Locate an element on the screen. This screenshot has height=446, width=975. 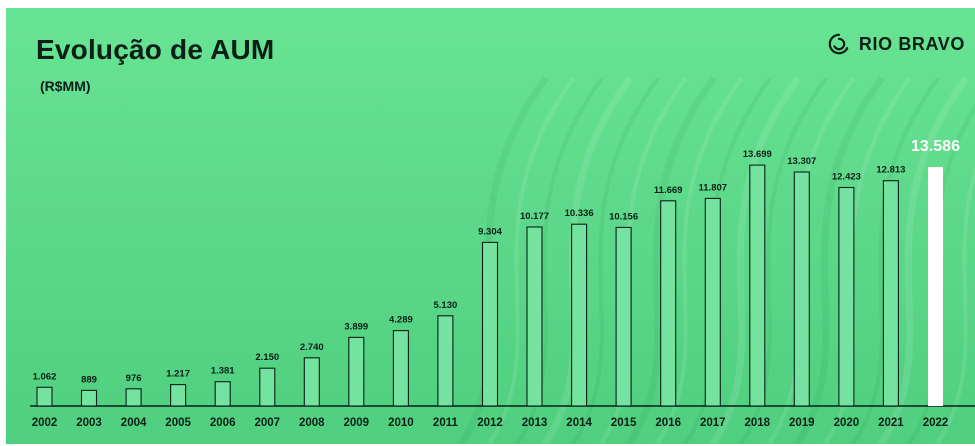
bar-2020 is located at coordinates (846, 296).